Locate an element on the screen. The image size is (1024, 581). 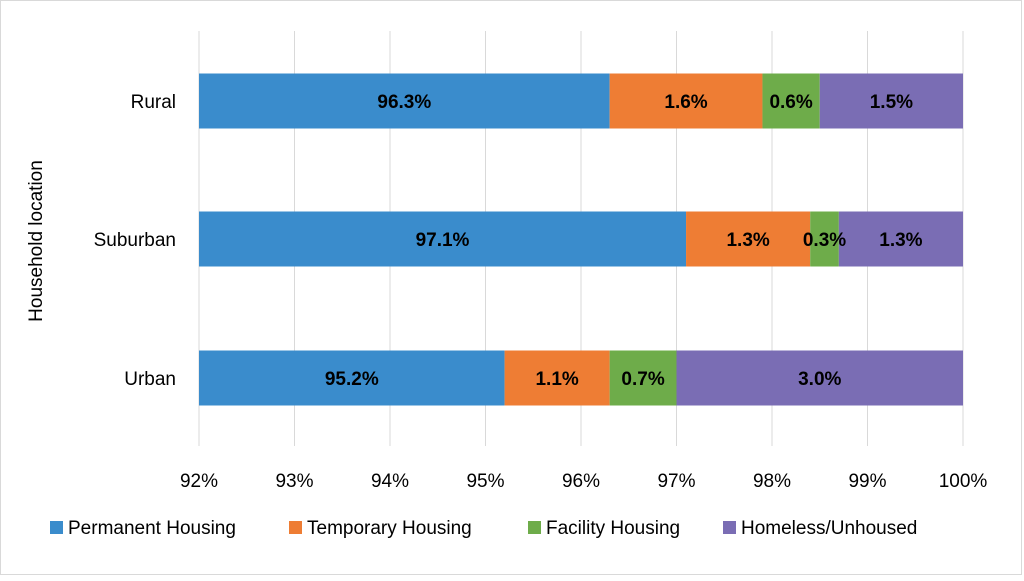
data-label: 0.7% is located at coordinates (642, 379).